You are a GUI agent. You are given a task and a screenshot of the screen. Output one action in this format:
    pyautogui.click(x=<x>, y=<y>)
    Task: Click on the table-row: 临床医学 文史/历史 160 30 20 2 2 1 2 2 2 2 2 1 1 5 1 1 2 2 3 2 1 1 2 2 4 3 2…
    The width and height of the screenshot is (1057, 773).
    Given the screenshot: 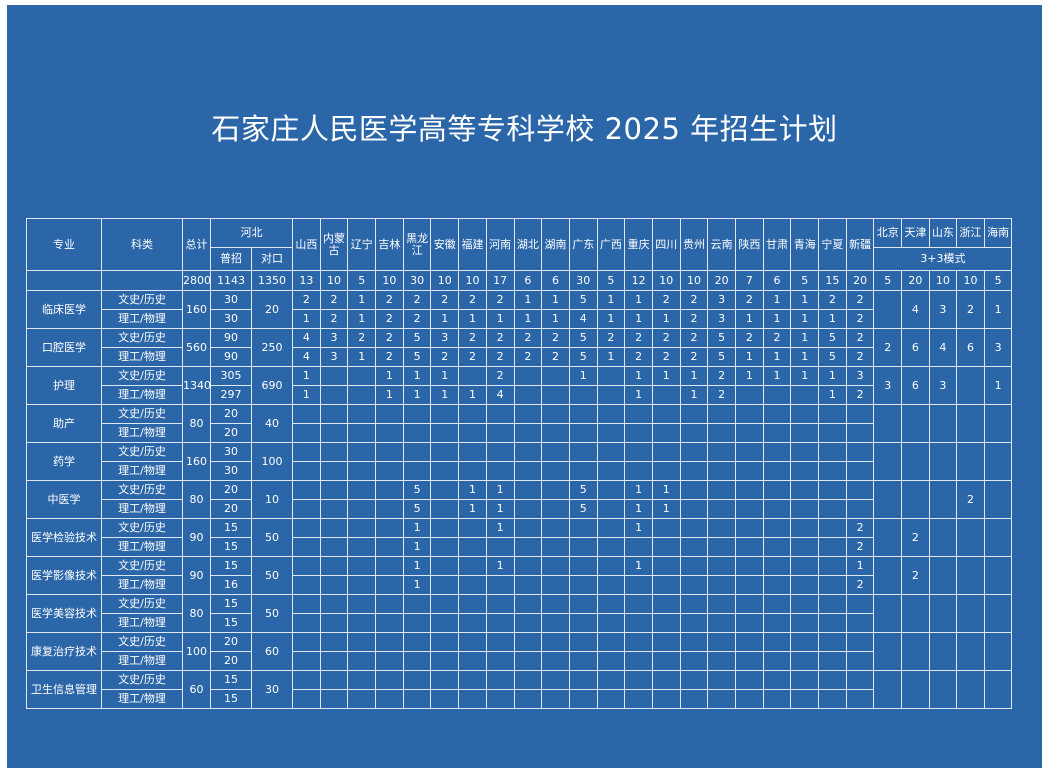 What is the action you would take?
    pyautogui.click(x=519, y=309)
    